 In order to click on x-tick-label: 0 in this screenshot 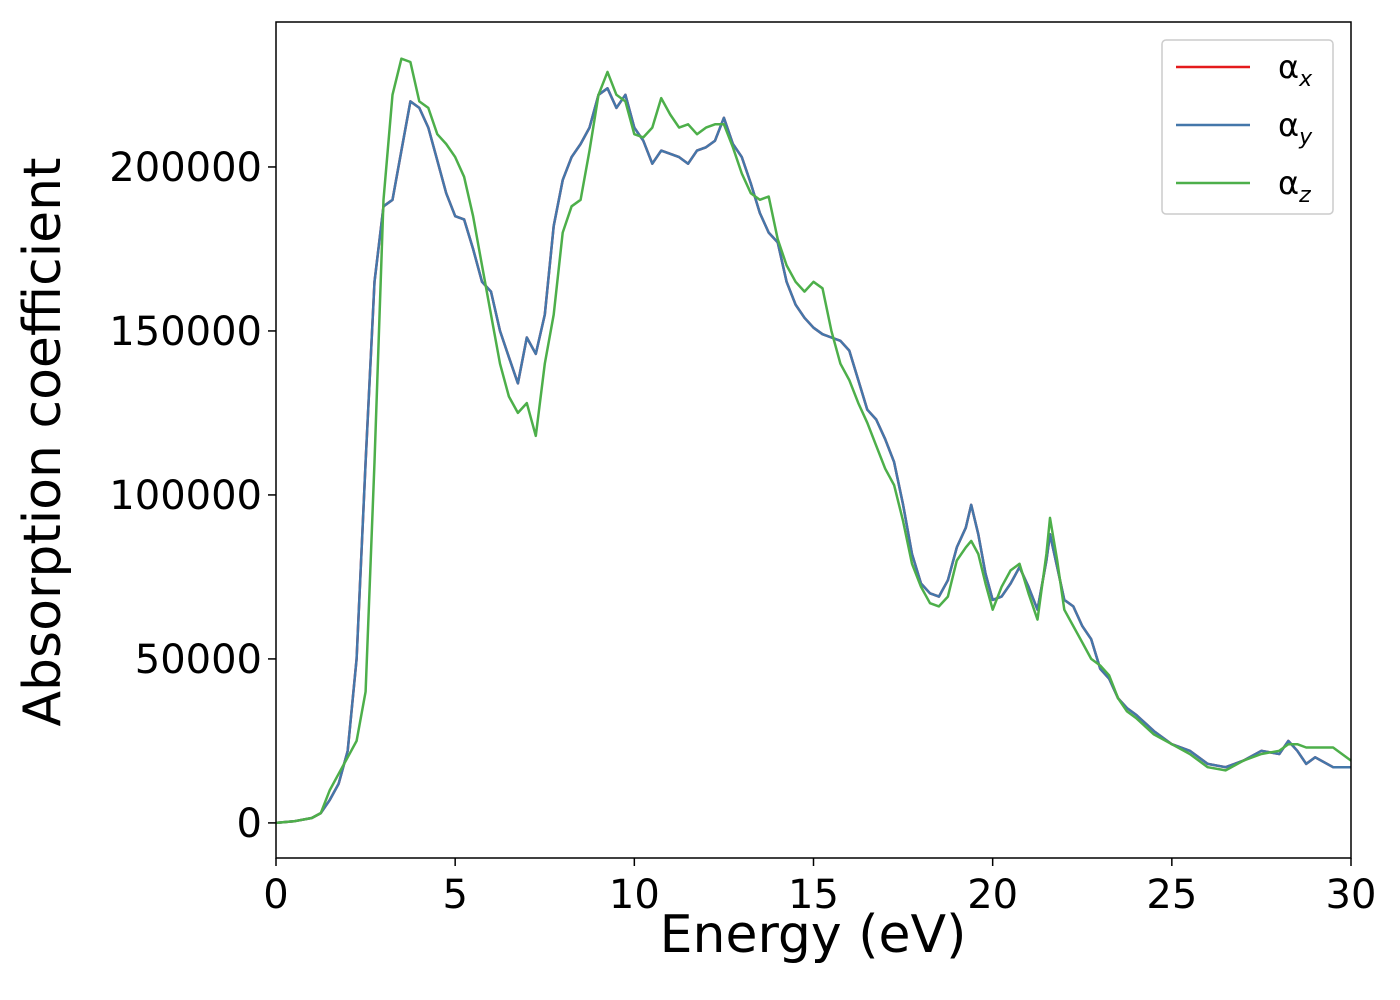, I will do `click(275, 895)`.